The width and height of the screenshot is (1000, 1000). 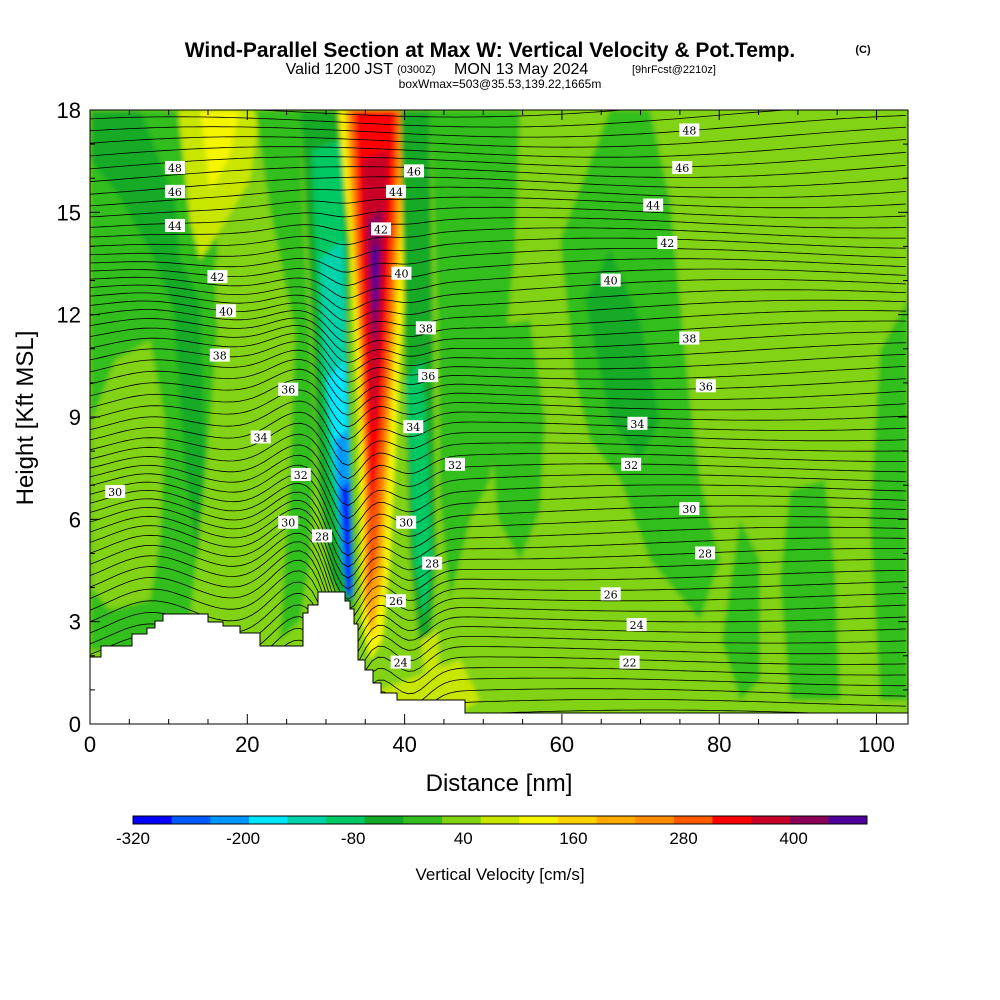 I want to click on contour-label: 22, so click(x=629, y=662).